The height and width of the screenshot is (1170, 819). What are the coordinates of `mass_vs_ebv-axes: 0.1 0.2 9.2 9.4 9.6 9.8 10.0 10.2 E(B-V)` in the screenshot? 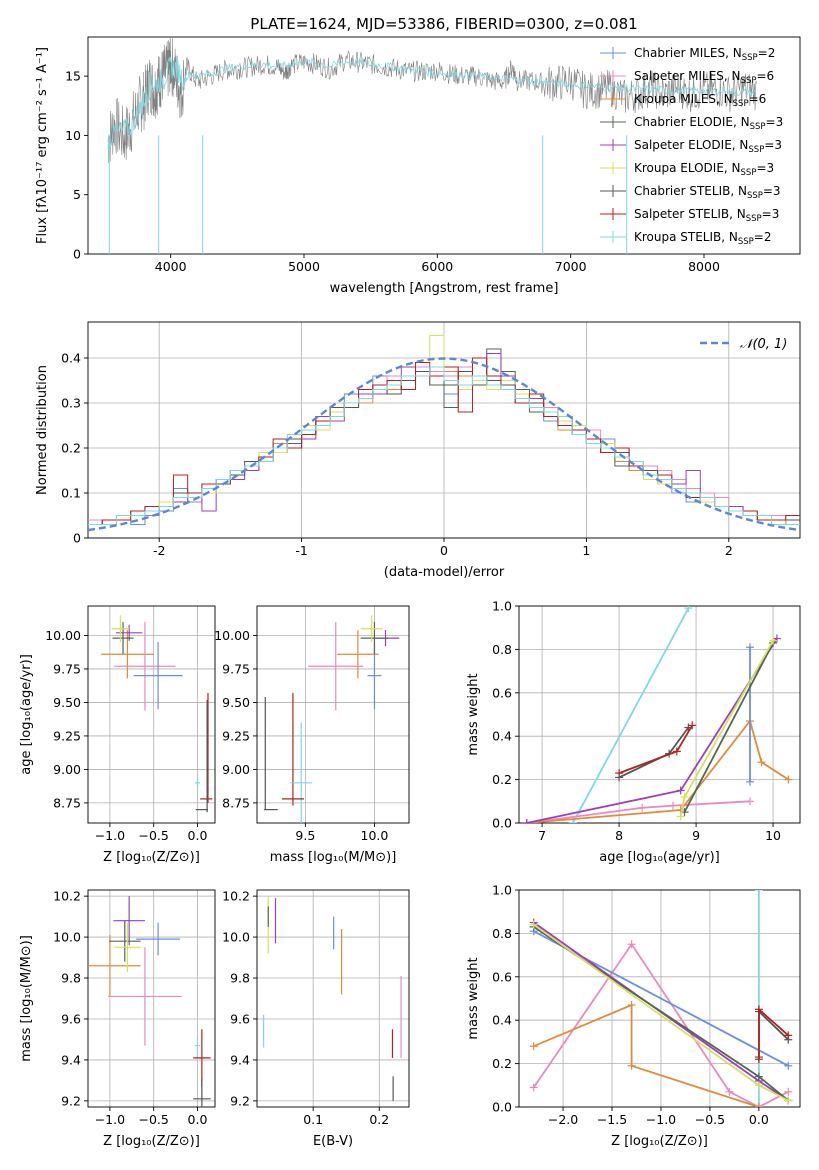 It's located at (316, 1019).